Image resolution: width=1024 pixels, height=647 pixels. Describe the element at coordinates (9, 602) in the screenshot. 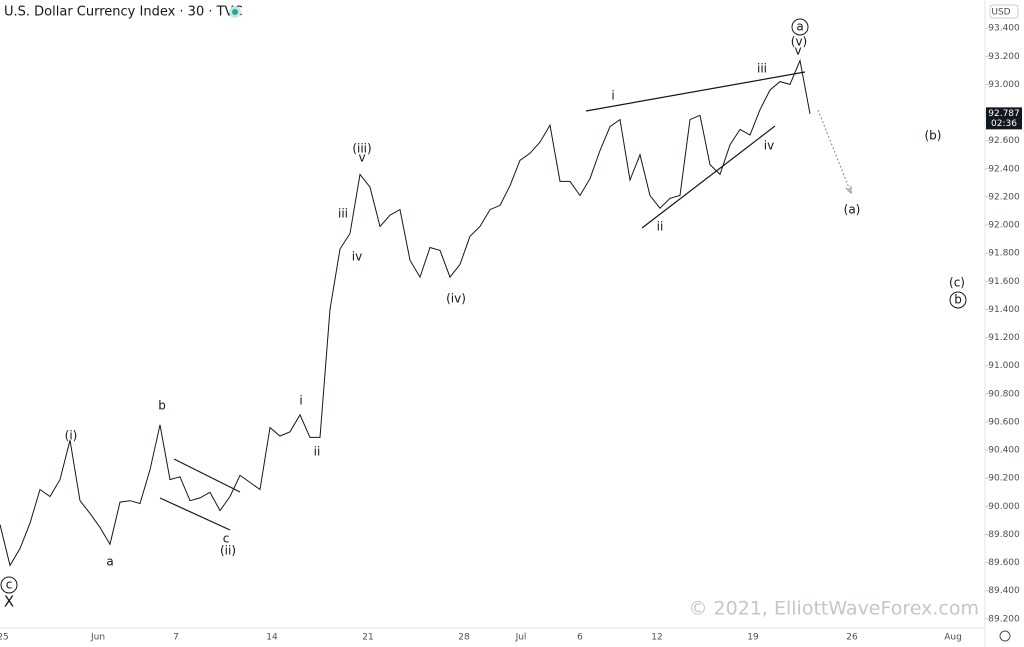

I see `wave-label: X` at that location.